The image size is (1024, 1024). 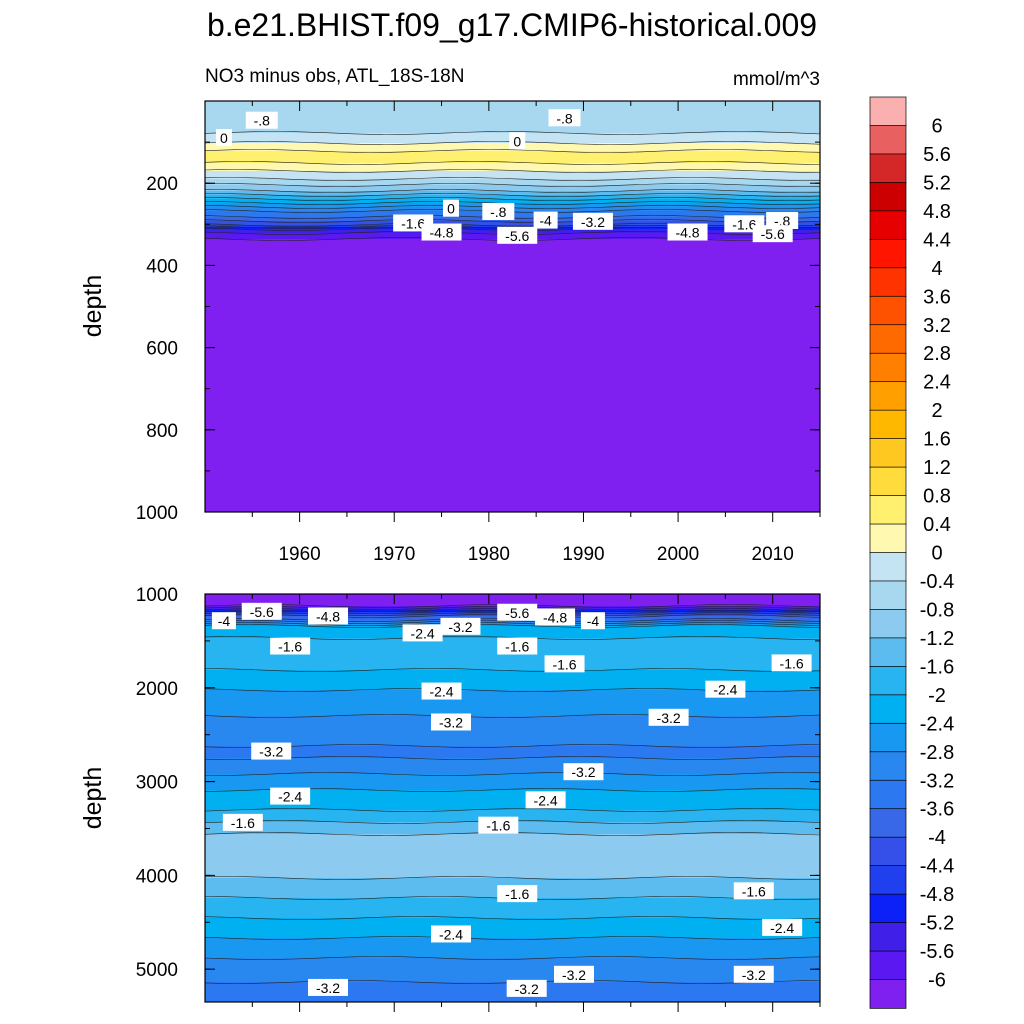 What do you see at coordinates (224, 621) in the screenshot?
I see `lower-contour-label: -4` at bounding box center [224, 621].